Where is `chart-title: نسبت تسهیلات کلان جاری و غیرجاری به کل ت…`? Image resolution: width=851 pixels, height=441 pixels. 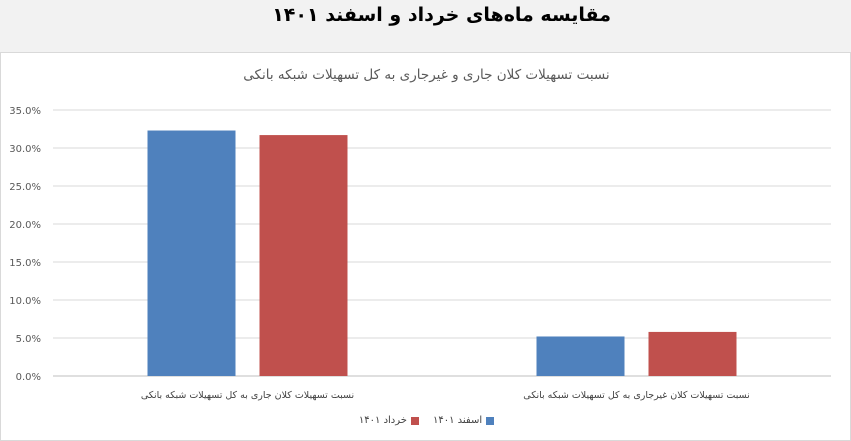 chart-title: نسبت تسهیلات کلان جاری و غیرجاری به کل ت… is located at coordinates (426, 75).